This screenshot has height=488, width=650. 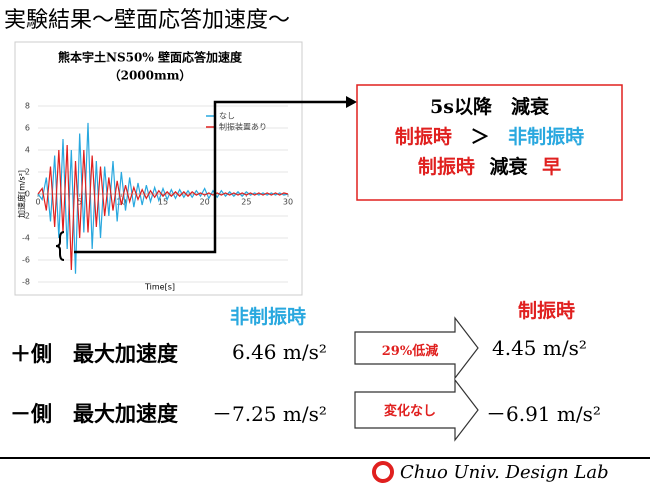 I want to click on cell: －6.91 m/s², so click(x=543, y=414).